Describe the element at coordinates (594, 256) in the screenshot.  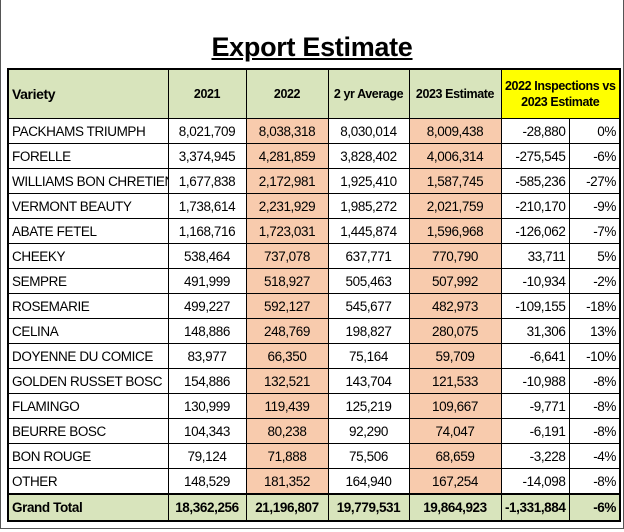
I see `cell: 5%` at that location.